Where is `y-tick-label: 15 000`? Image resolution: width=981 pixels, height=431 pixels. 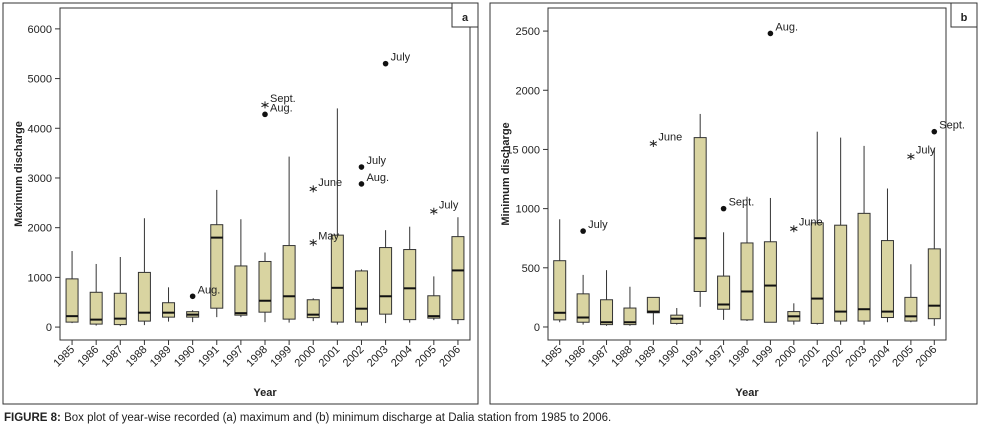 y-tick-label: 15 000 is located at coordinates (523, 150).